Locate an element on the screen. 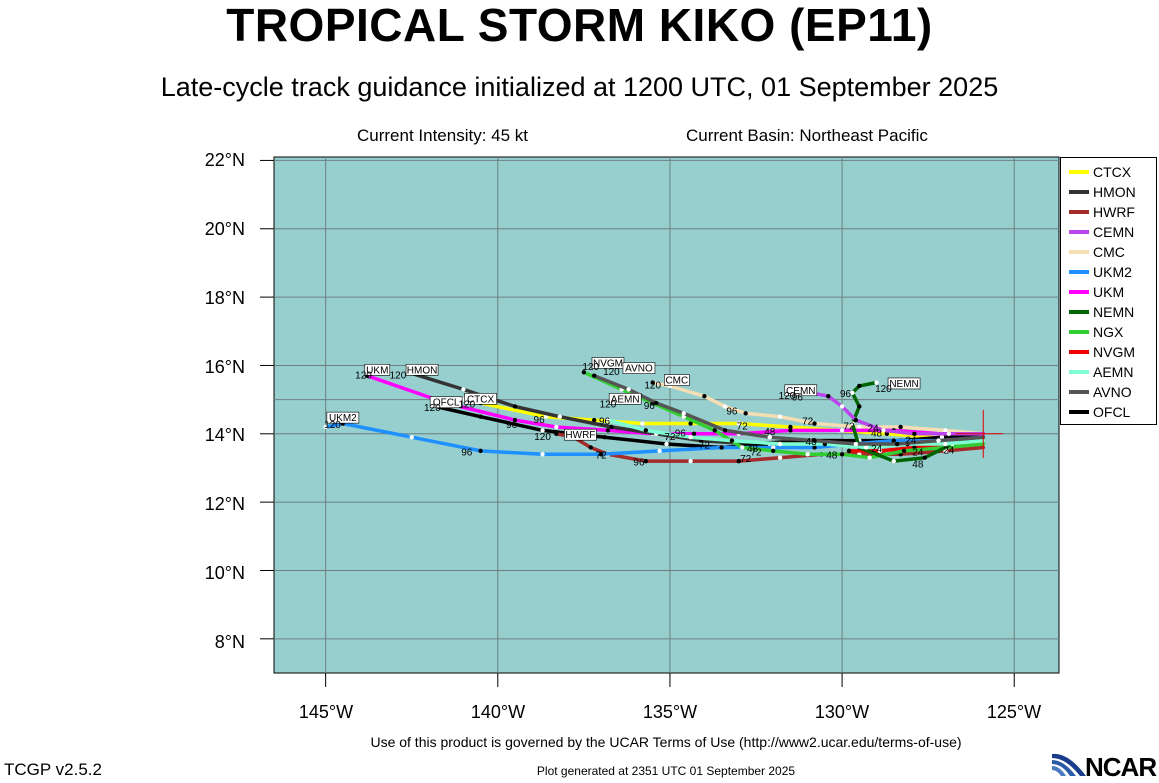 This screenshot has width=1159, height=783. legend-label: NEMN is located at coordinates (1114, 312).